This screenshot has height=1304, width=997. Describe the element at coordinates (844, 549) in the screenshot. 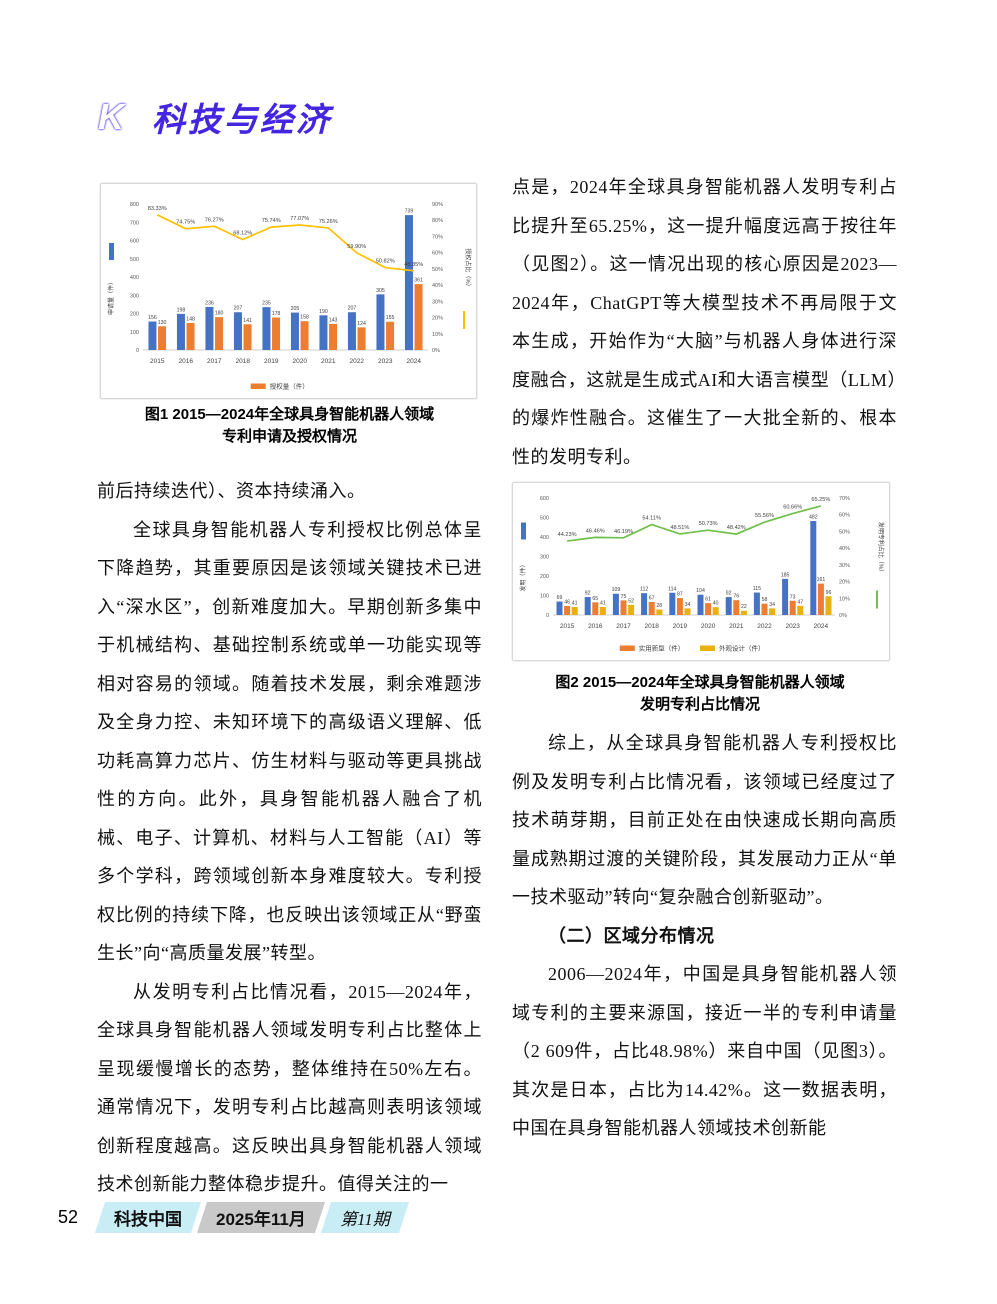

I see `y2-axis-tick: 40%` at that location.